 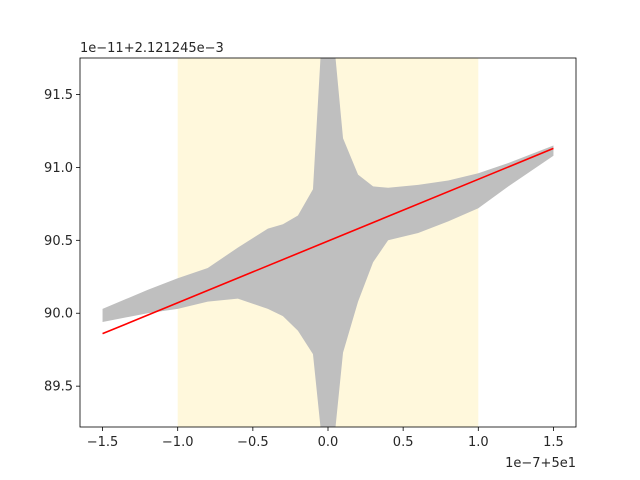 I want to click on x-tick-label: 1.5, so click(x=553, y=442).